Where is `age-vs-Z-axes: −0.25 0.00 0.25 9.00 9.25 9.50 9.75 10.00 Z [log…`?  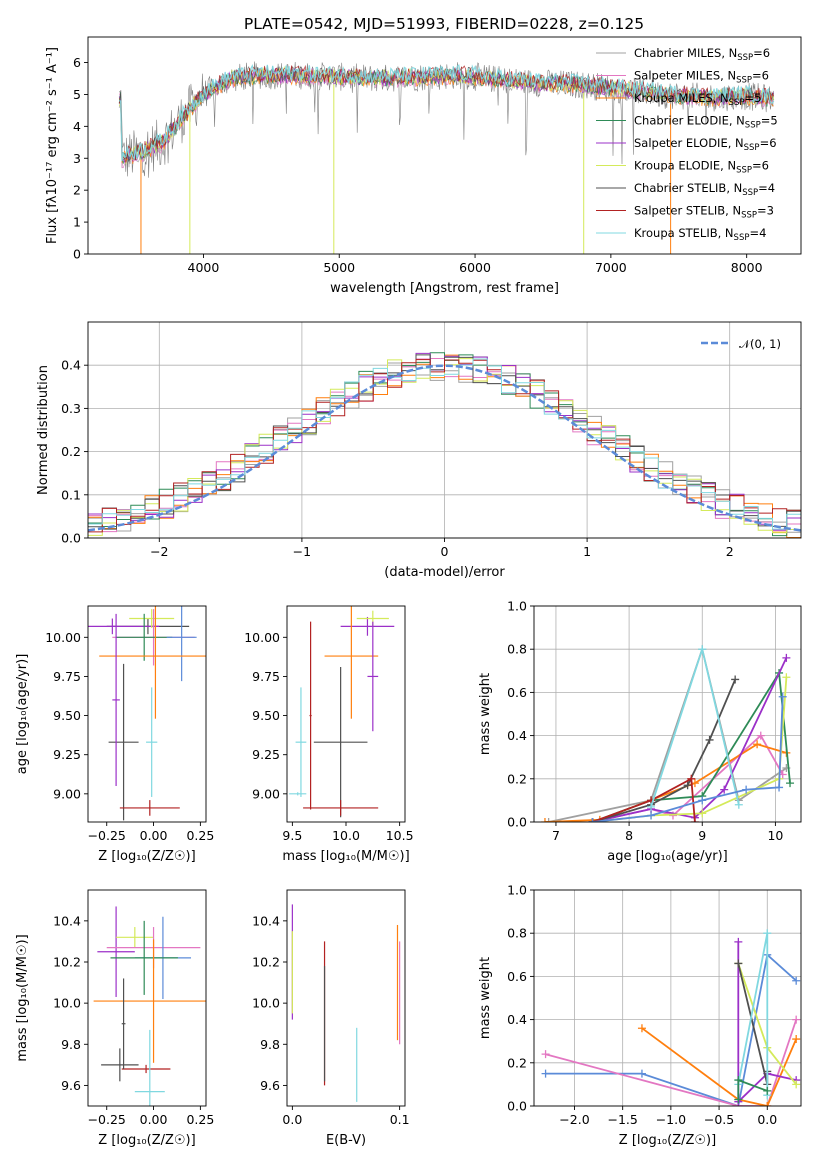 age-vs-Z-axes: −0.25 0.00 0.25 9.00 9.25 9.50 9.75 10.00 Z [log… is located at coordinates (114, 734).